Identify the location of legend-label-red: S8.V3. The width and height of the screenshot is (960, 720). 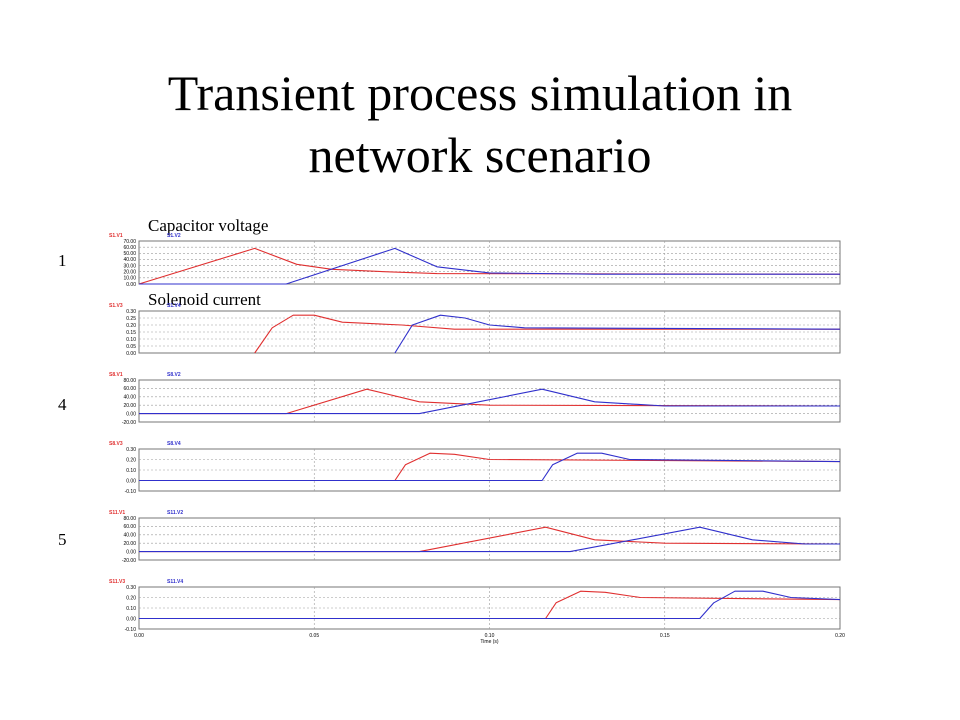
(116, 444).